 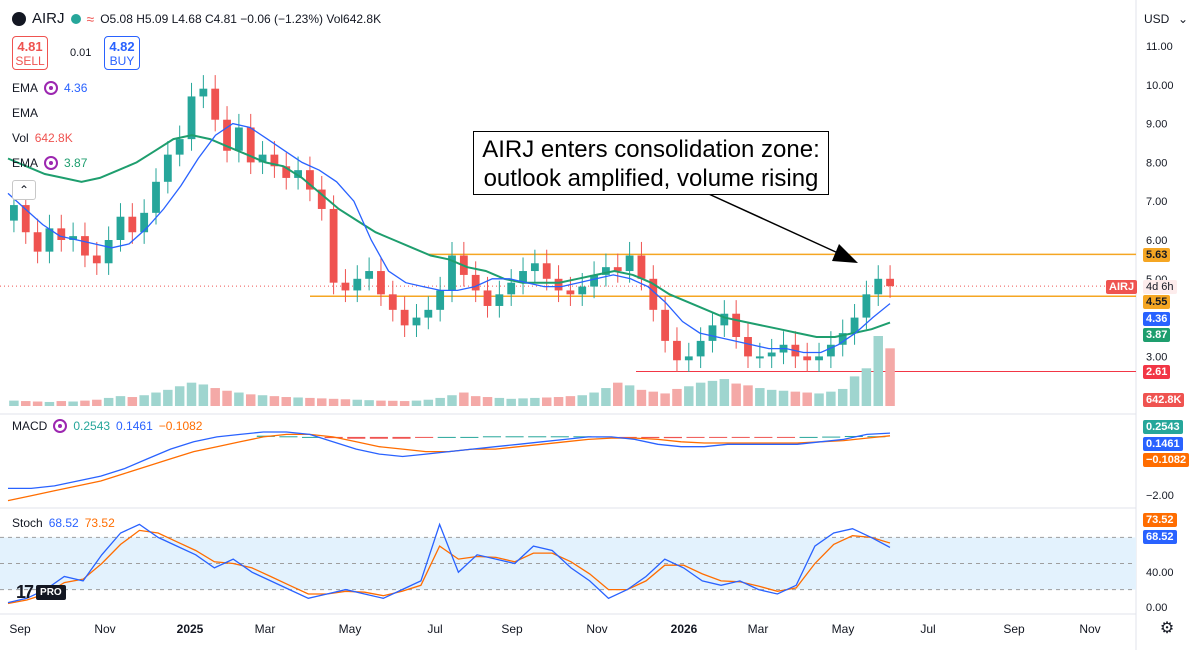 What do you see at coordinates (41, 592) in the screenshot?
I see `tradingview-pro-logo: 17 PRO` at bounding box center [41, 592].